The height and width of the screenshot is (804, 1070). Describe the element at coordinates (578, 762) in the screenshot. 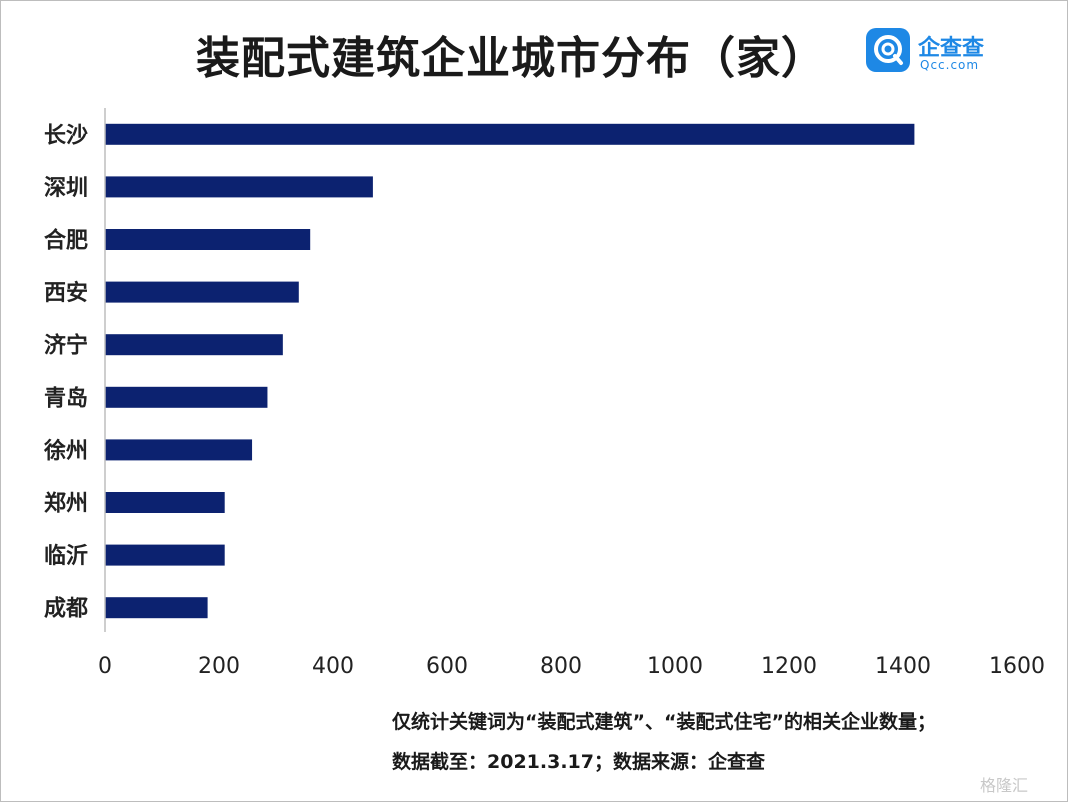

I see `footnote-source: 数据截至：2021.3.17；数据来源：企查查` at that location.